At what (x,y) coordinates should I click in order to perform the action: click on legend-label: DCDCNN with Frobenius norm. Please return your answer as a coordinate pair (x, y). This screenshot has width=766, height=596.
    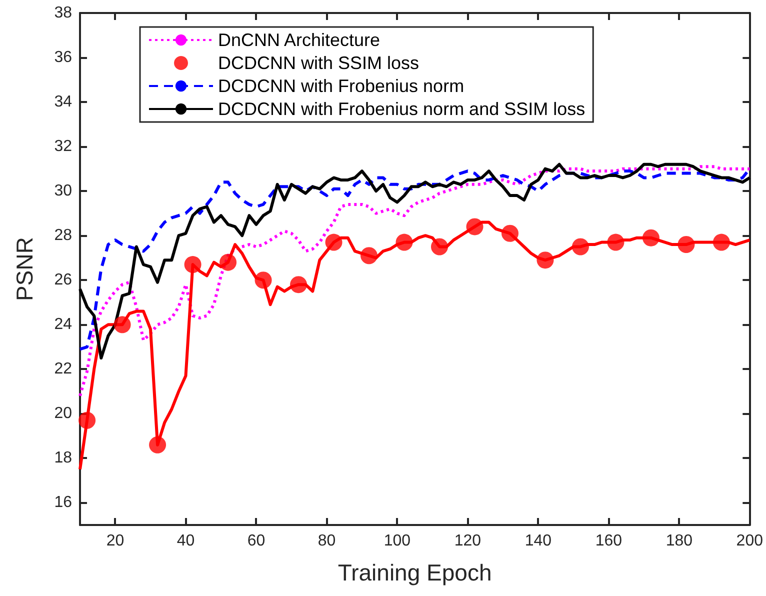
    Looking at the image, I should click on (341, 86).